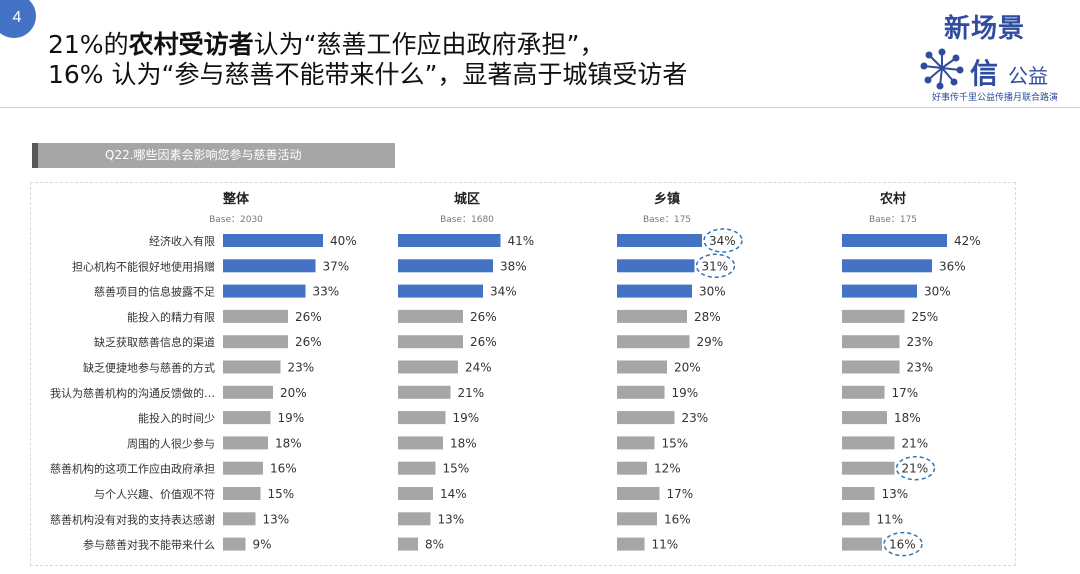 The height and width of the screenshot is (574, 1080). What do you see at coordinates (467, 199) in the screenshot?
I see `panel-title: 城区` at bounding box center [467, 199].